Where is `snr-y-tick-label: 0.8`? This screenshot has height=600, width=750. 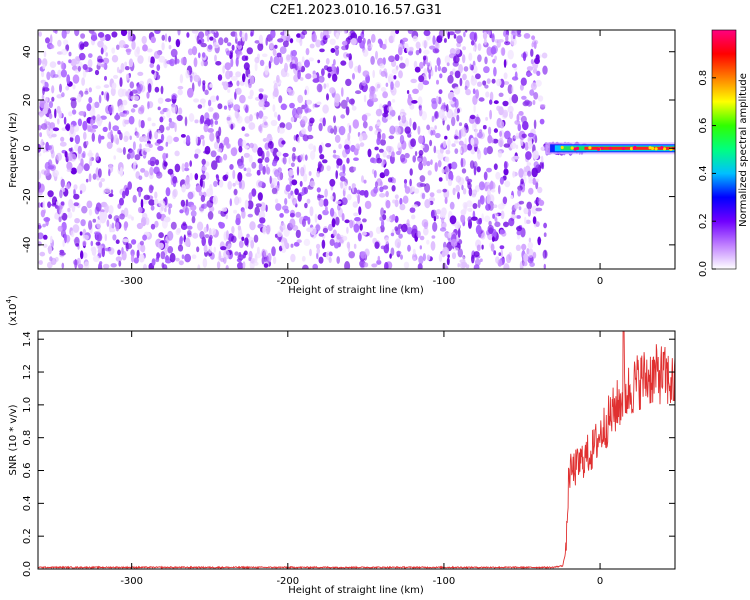 snr-y-tick-label: 0.8 is located at coordinates (27, 438).